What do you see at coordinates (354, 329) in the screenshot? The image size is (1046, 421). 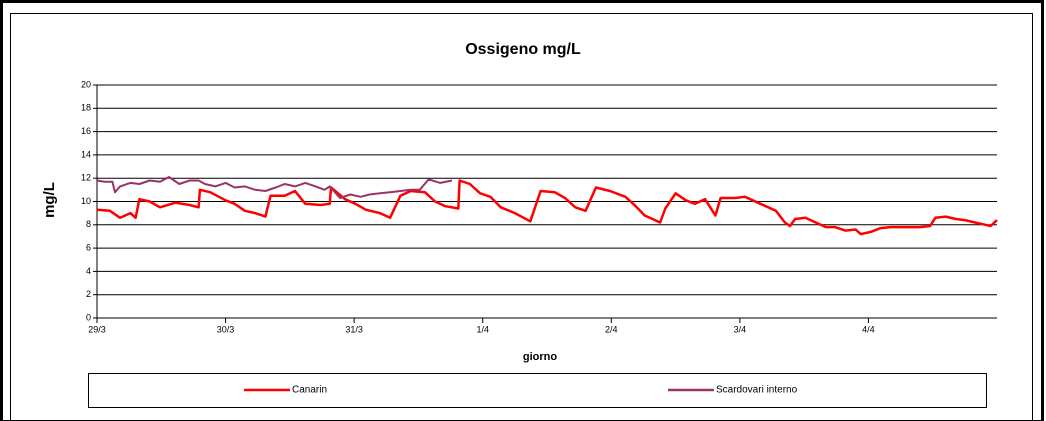 I see `x-tick-label: 31/3` at bounding box center [354, 329].